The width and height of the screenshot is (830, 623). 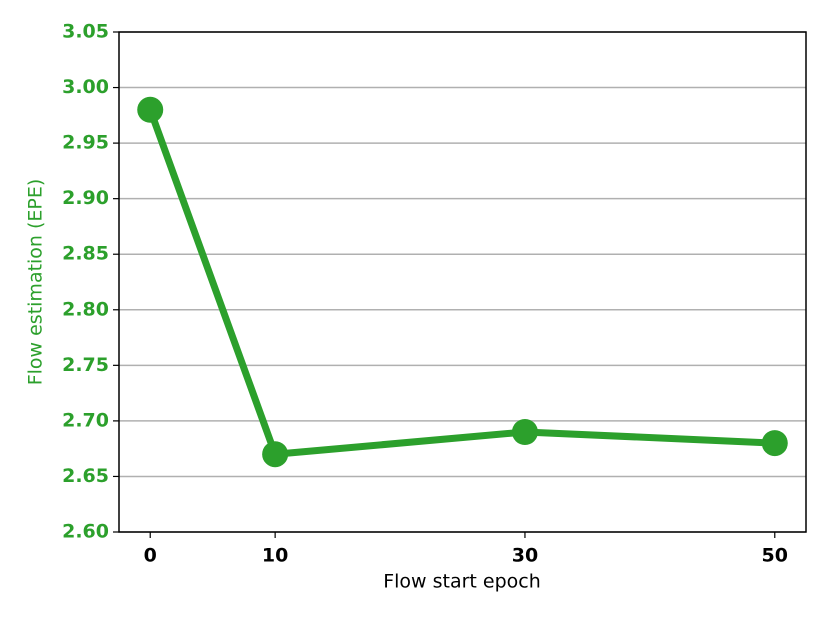 I want to click on y-tick-label: 2.85, so click(x=85, y=254).